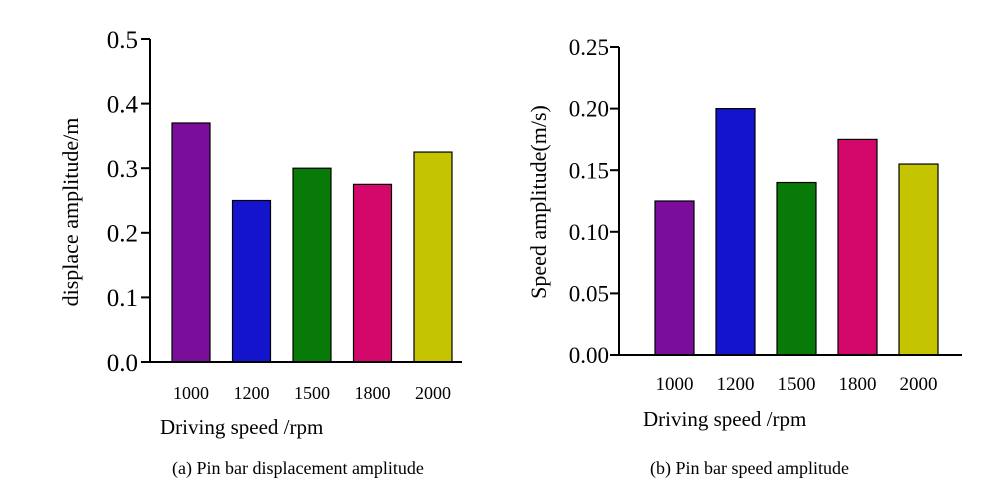 This screenshot has height=491, width=995. What do you see at coordinates (312, 393) in the screenshot?
I see `x-tick-label-a-1500: 1500` at bounding box center [312, 393].